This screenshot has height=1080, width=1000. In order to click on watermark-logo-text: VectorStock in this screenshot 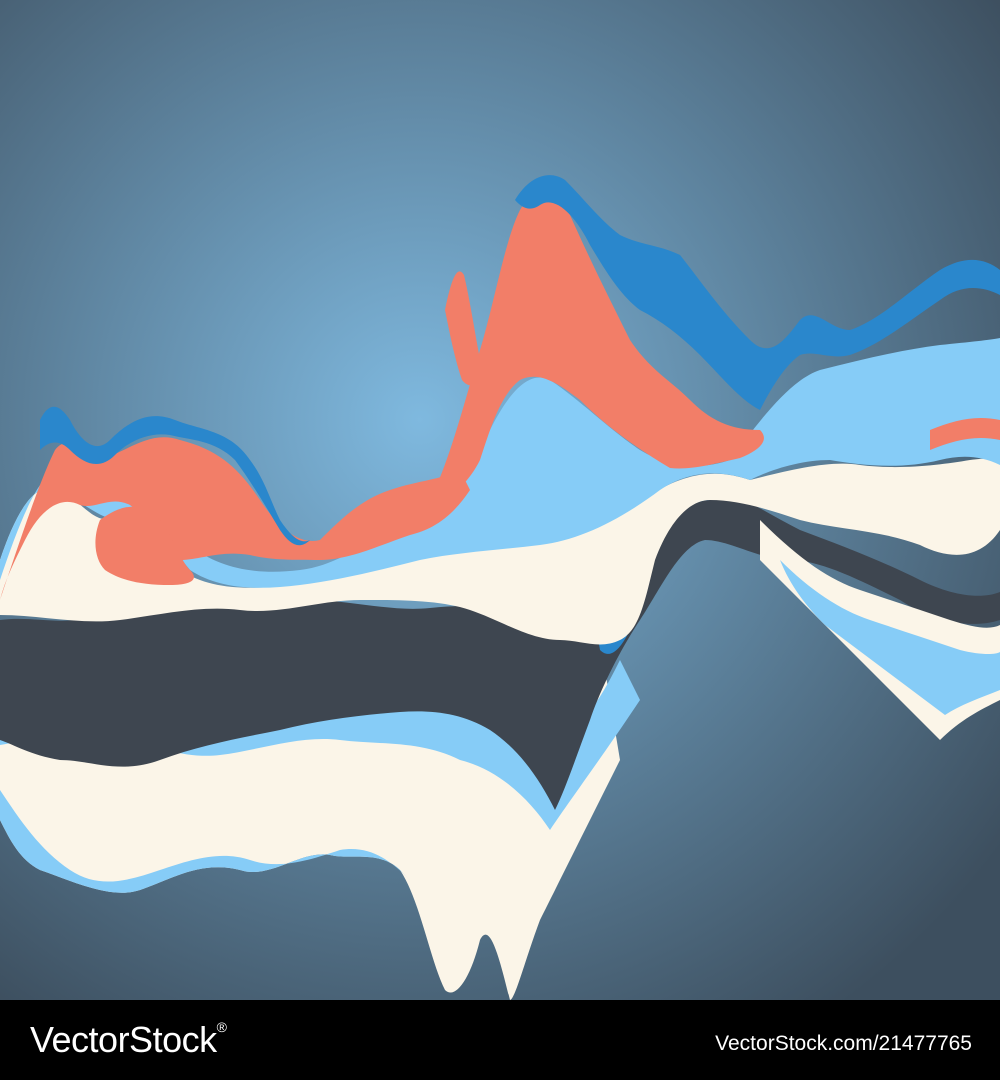, I will do `click(123, 1039)`.